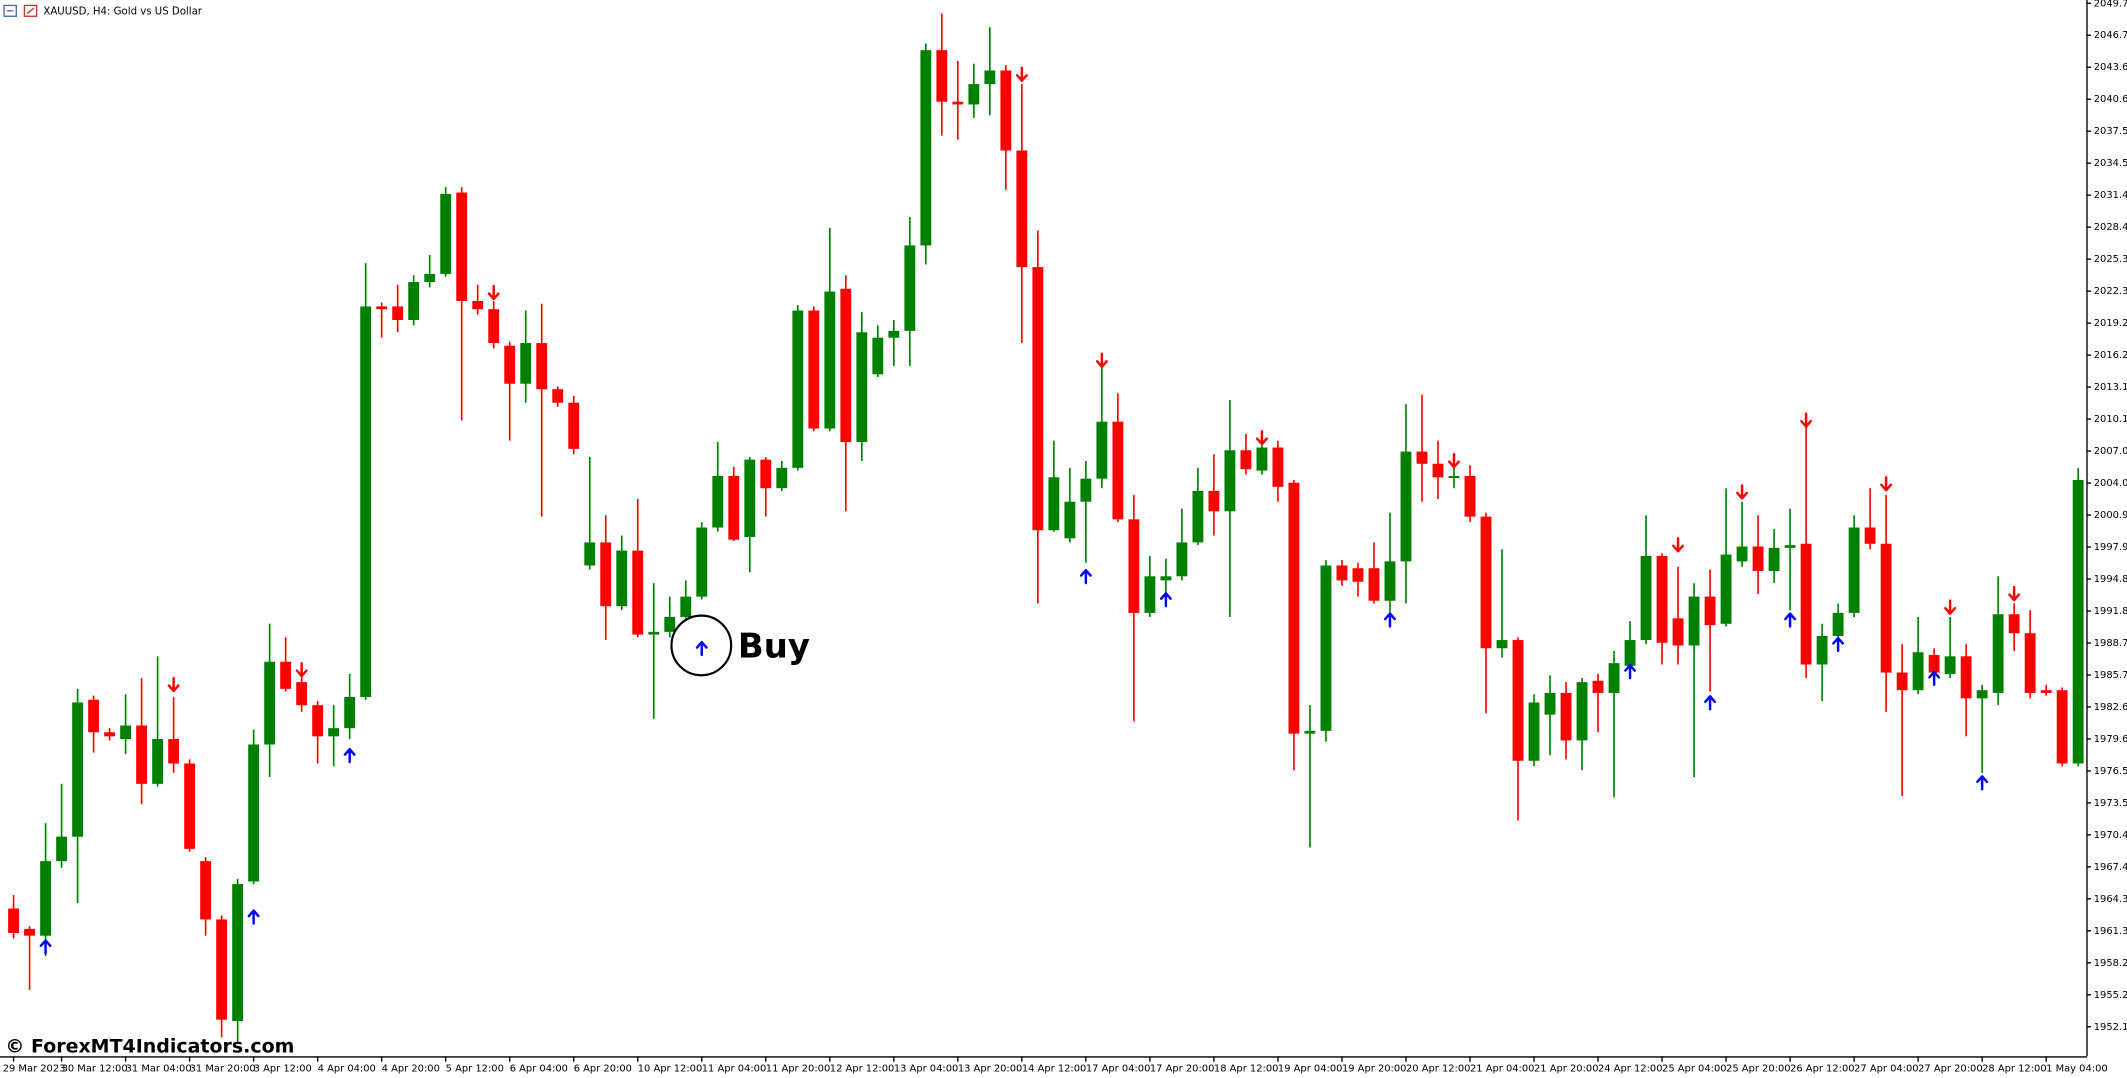 The height and width of the screenshot is (1078, 2127). I want to click on y-tick-label: 1970.45, so click(2110, 835).